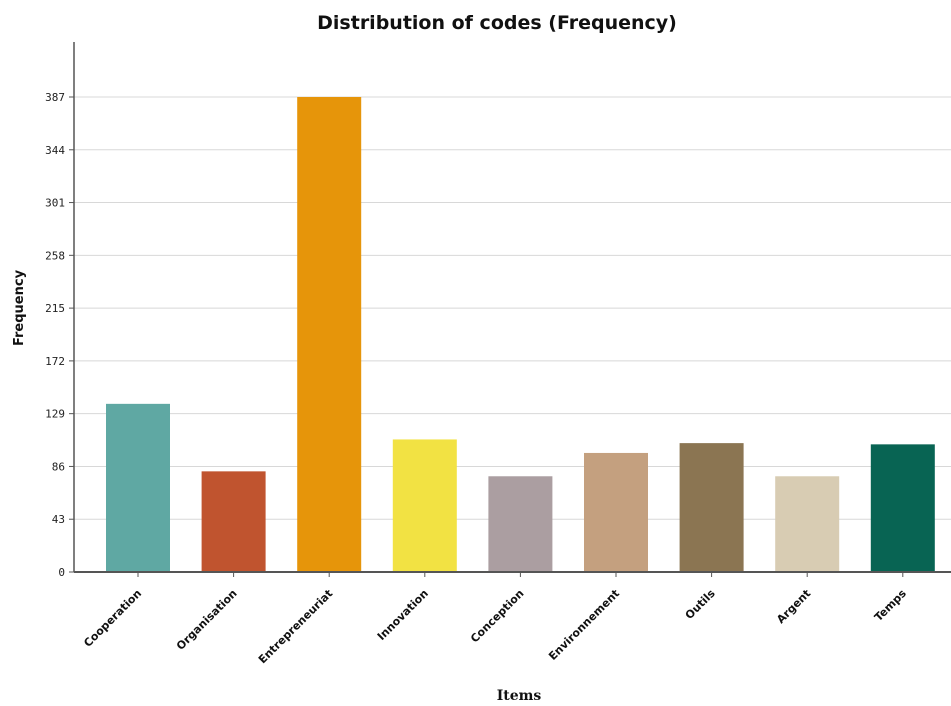 The width and height of the screenshot is (951, 706). What do you see at coordinates (58, 466) in the screenshot?
I see `y-tick-label: 86` at bounding box center [58, 466].